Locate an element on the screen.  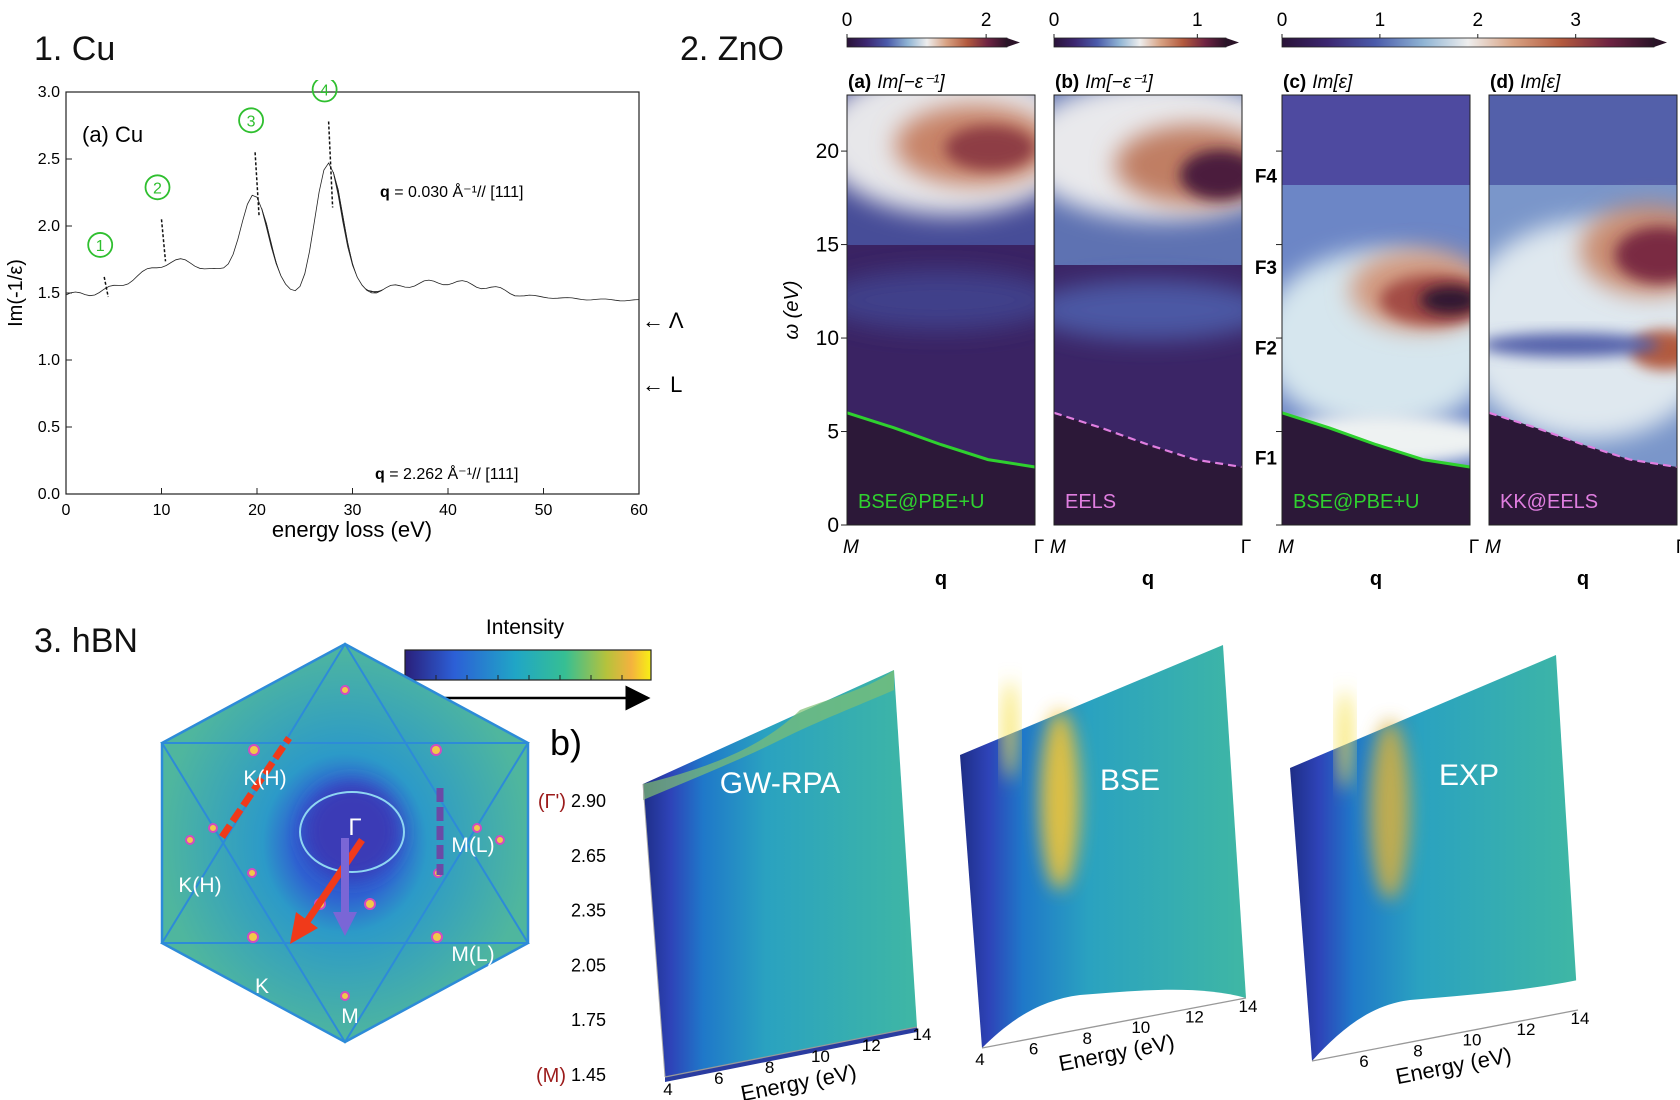
cu-xtick-label: 20 is located at coordinates (257, 510).